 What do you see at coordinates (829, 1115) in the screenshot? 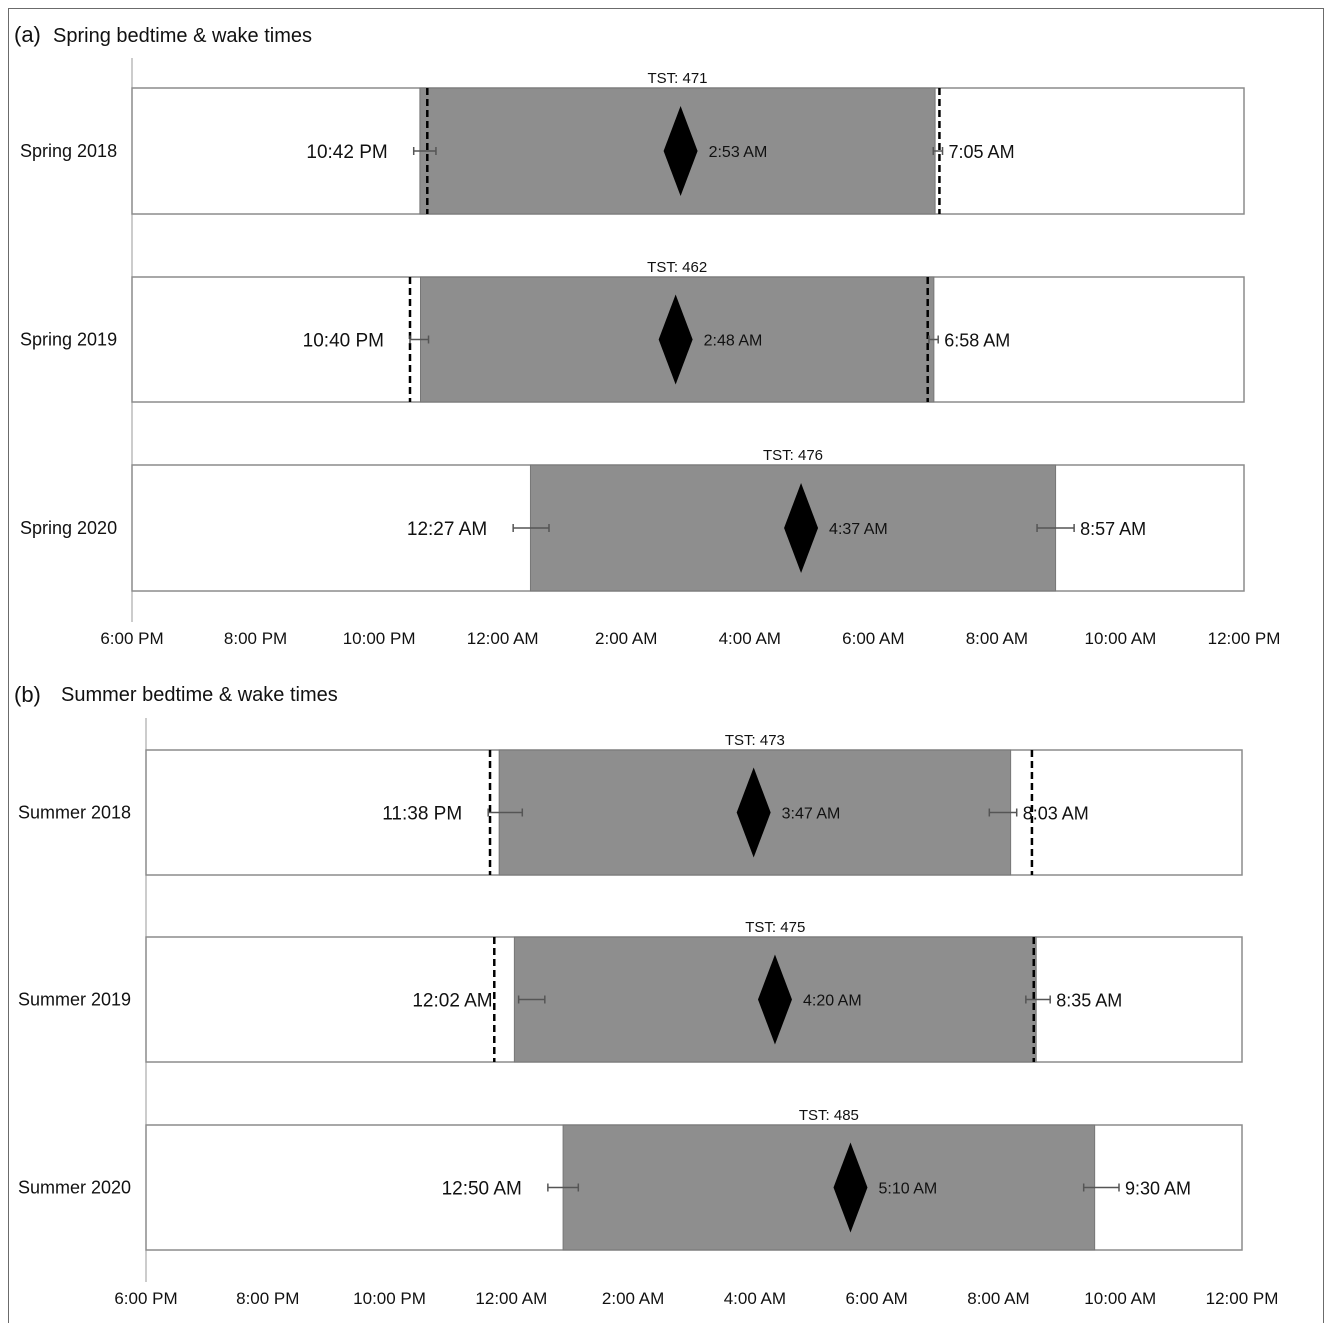
I see `tst-label: TST: 485` at bounding box center [829, 1115].